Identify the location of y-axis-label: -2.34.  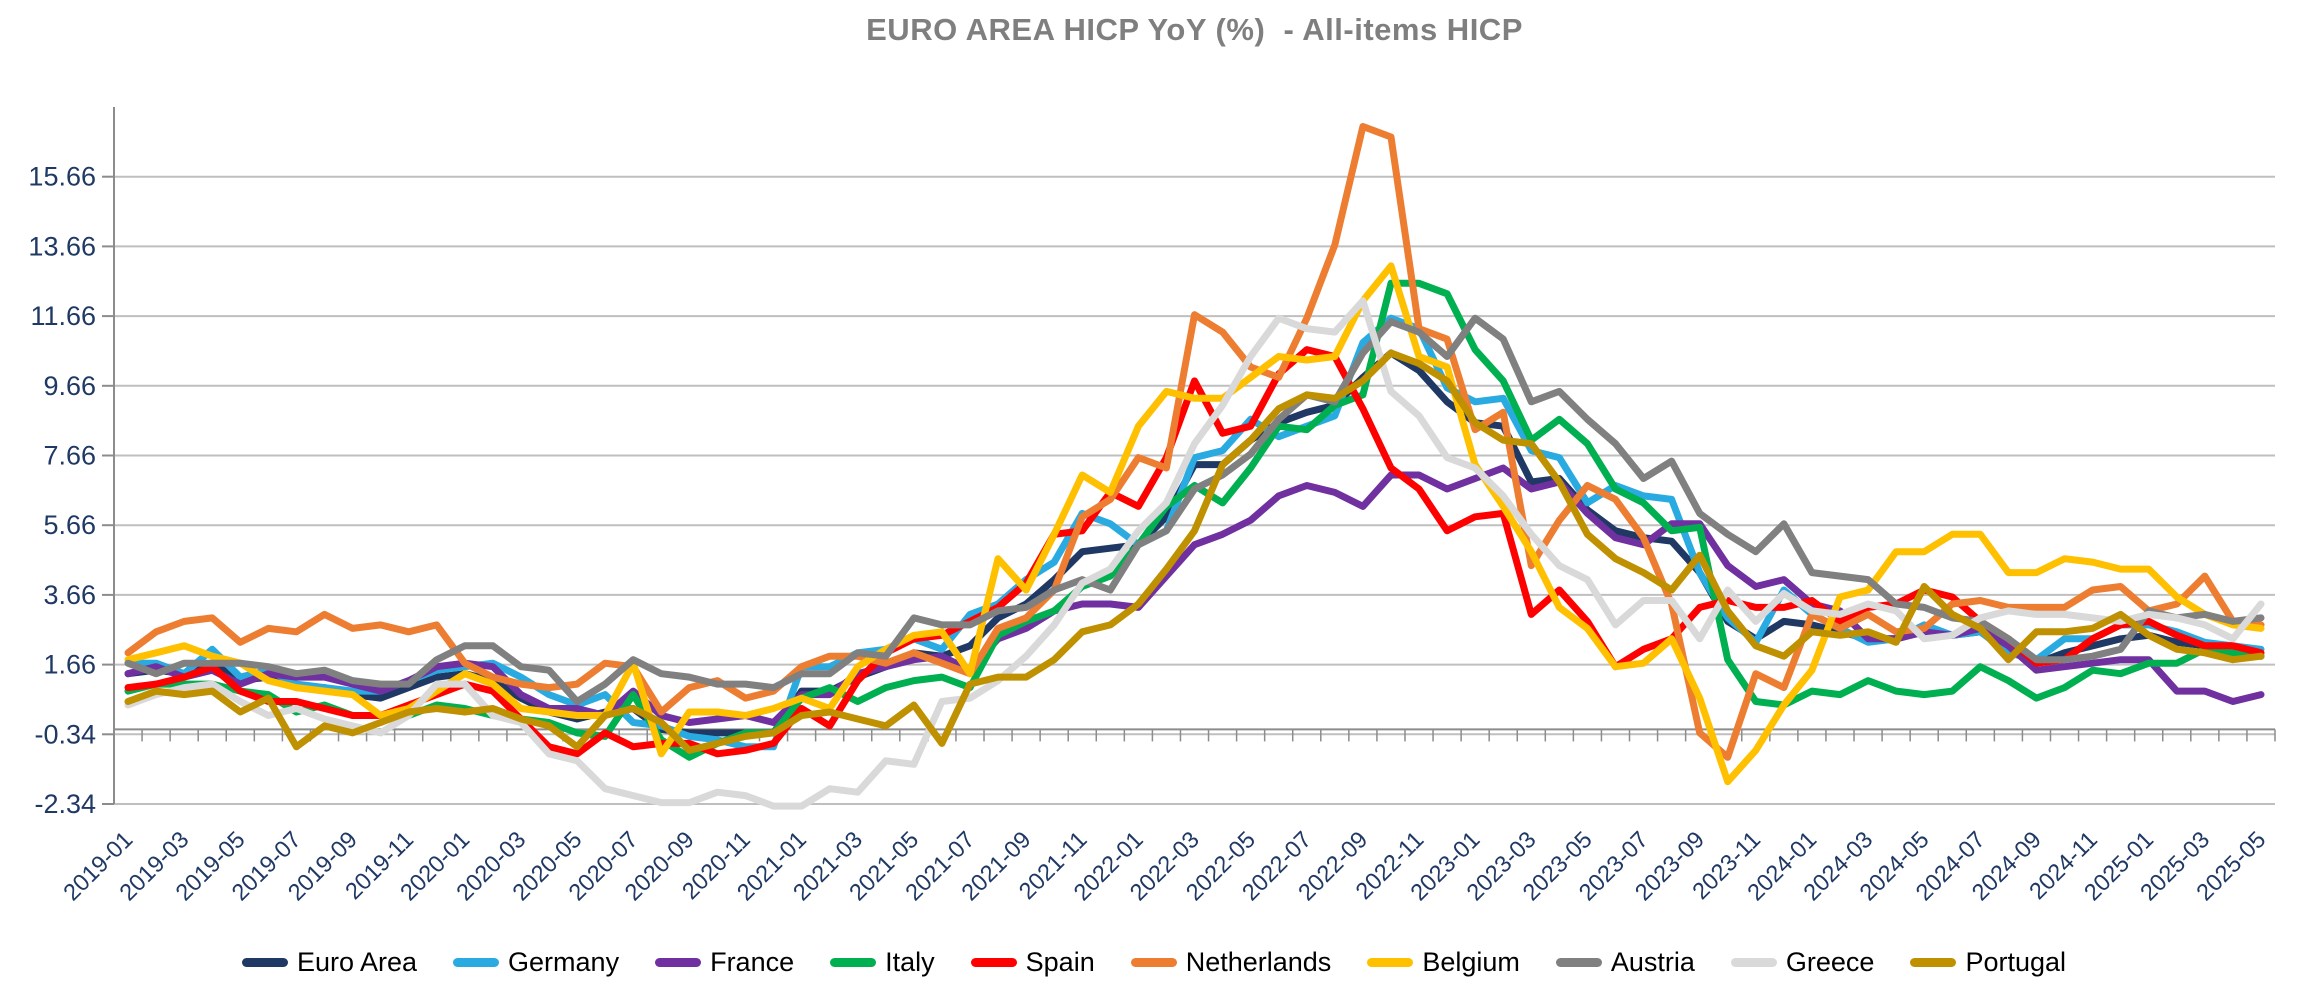
(65, 804).